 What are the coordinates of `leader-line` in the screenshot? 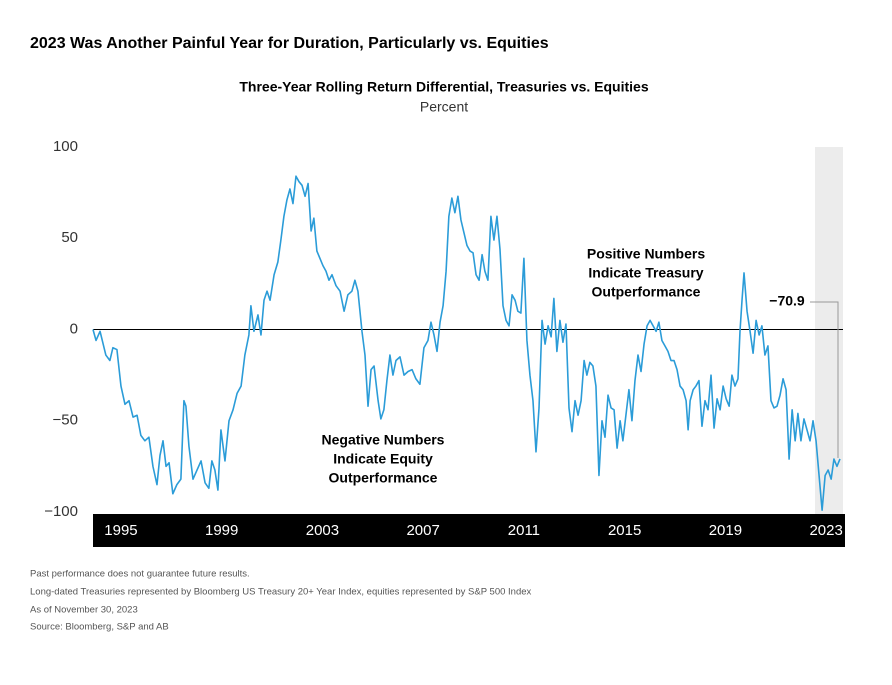 It's located at (824, 379).